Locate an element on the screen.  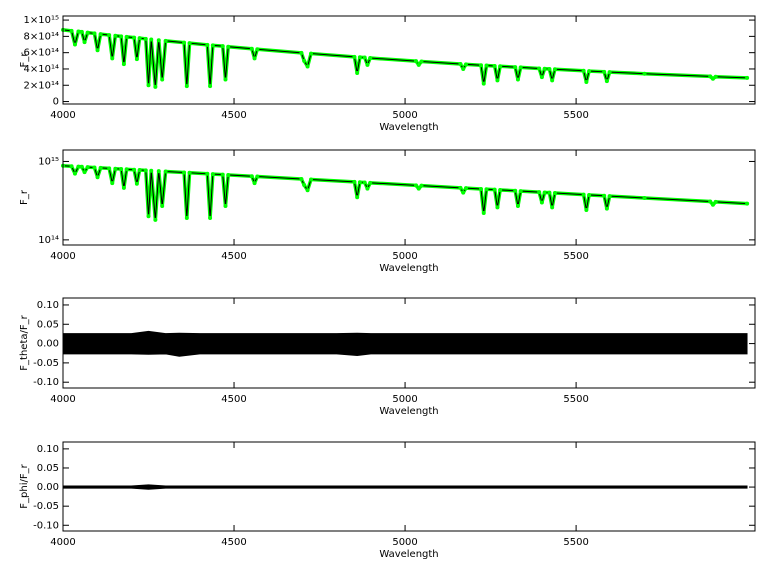
y-tick-label: -0.10 is located at coordinates (46, 525).